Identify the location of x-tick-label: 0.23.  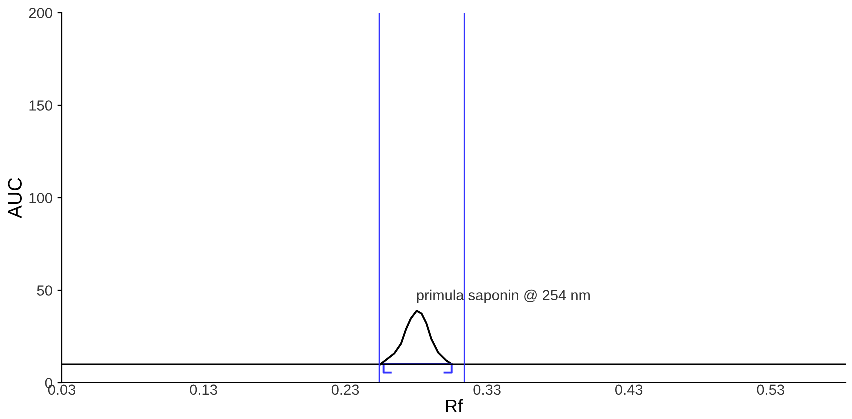
(346, 390).